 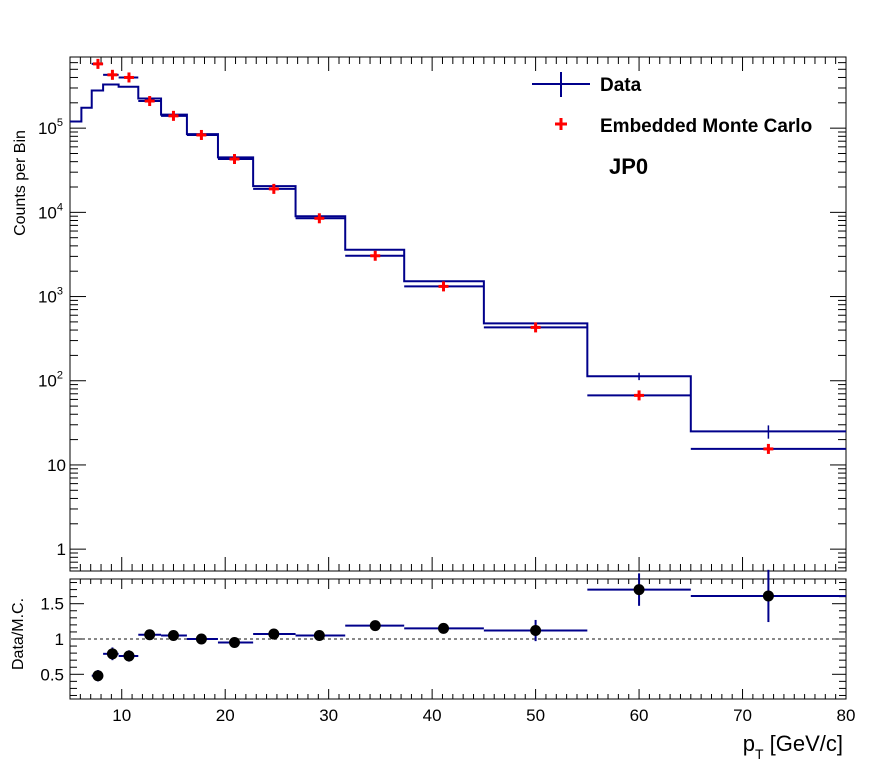 What do you see at coordinates (706, 126) in the screenshot?
I see `legend-mc-label: Embedded Monte Carlo` at bounding box center [706, 126].